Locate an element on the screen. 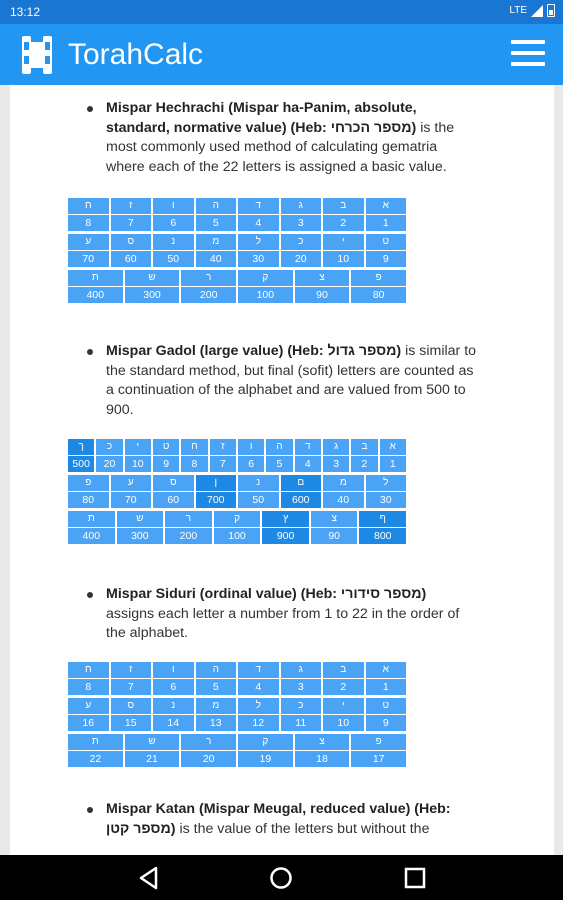  home-circle-icon is located at coordinates (281, 878).